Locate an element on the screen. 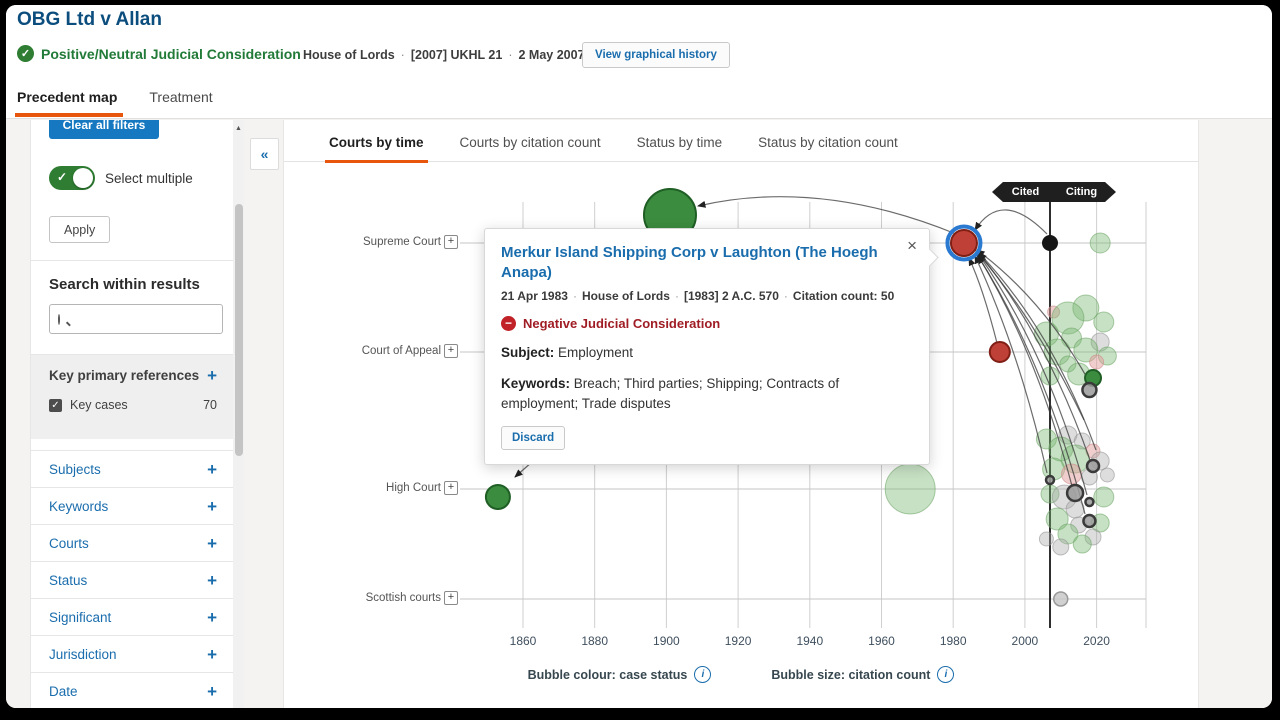 The width and height of the screenshot is (1280, 720). court-name: High Court is located at coordinates (413, 488).